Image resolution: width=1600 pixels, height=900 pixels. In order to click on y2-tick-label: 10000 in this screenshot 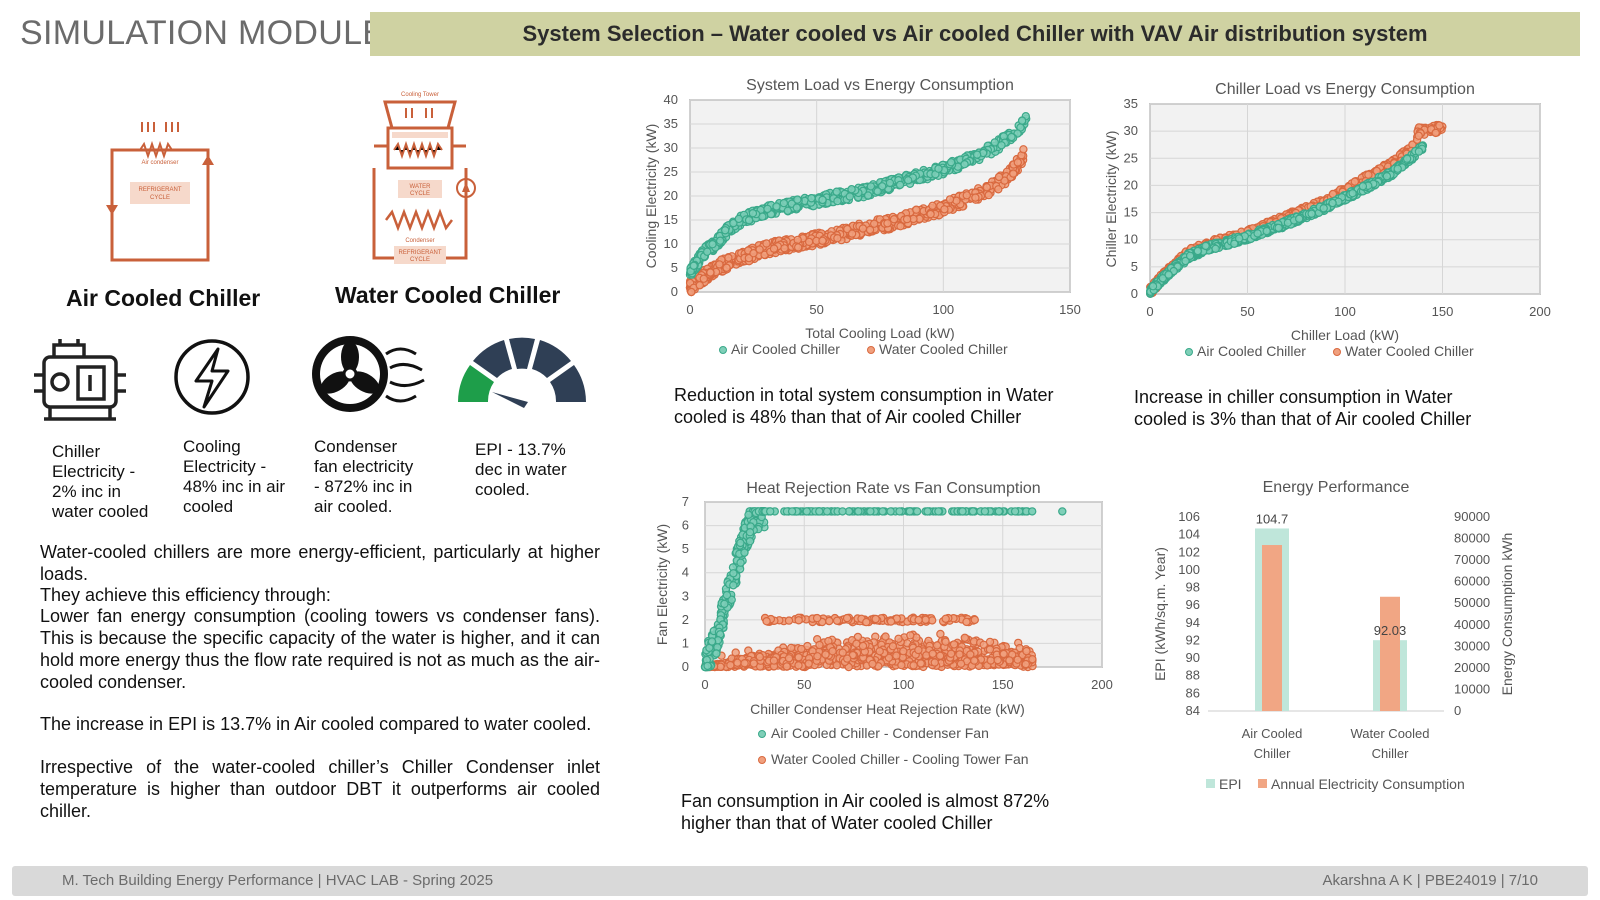, I will do `click(1472, 688)`.